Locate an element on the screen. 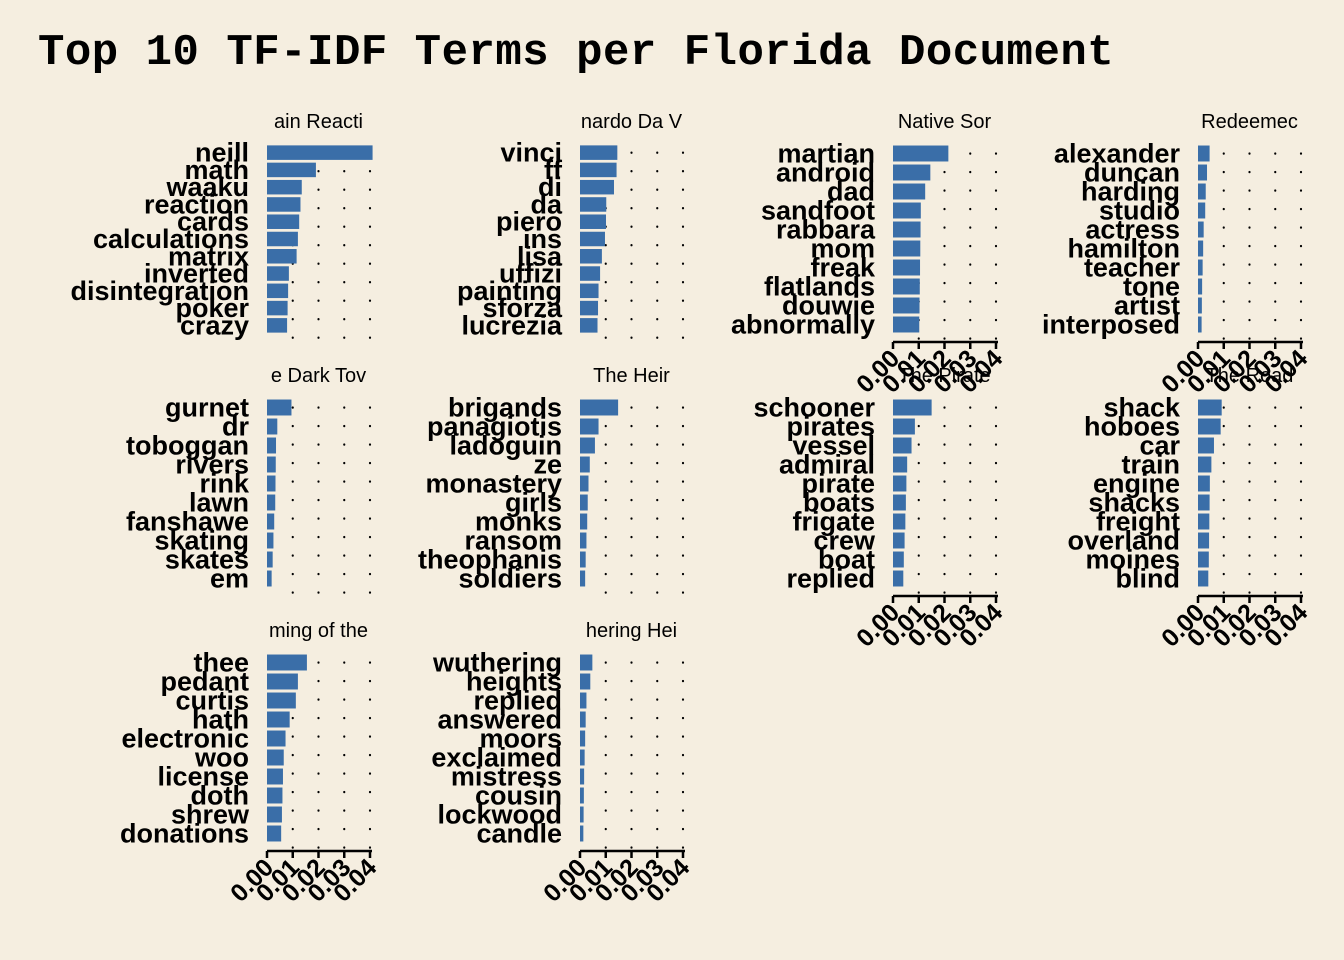 The image size is (1344, 960). term-label: math is located at coordinates (216, 170).